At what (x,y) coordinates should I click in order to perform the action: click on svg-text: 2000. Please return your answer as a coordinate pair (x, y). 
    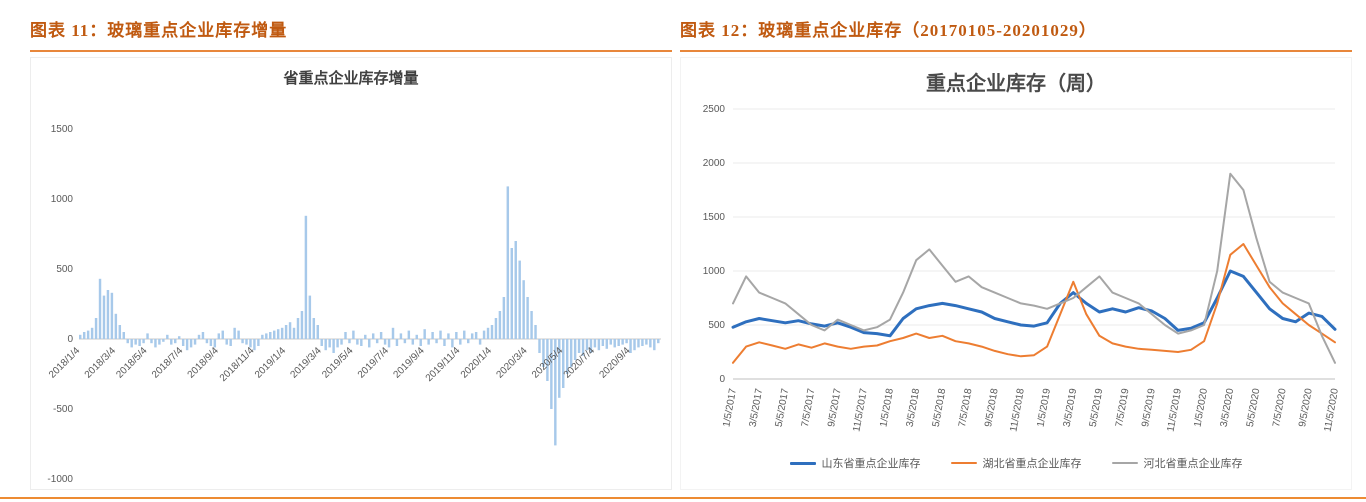
    Looking at the image, I should click on (714, 163).